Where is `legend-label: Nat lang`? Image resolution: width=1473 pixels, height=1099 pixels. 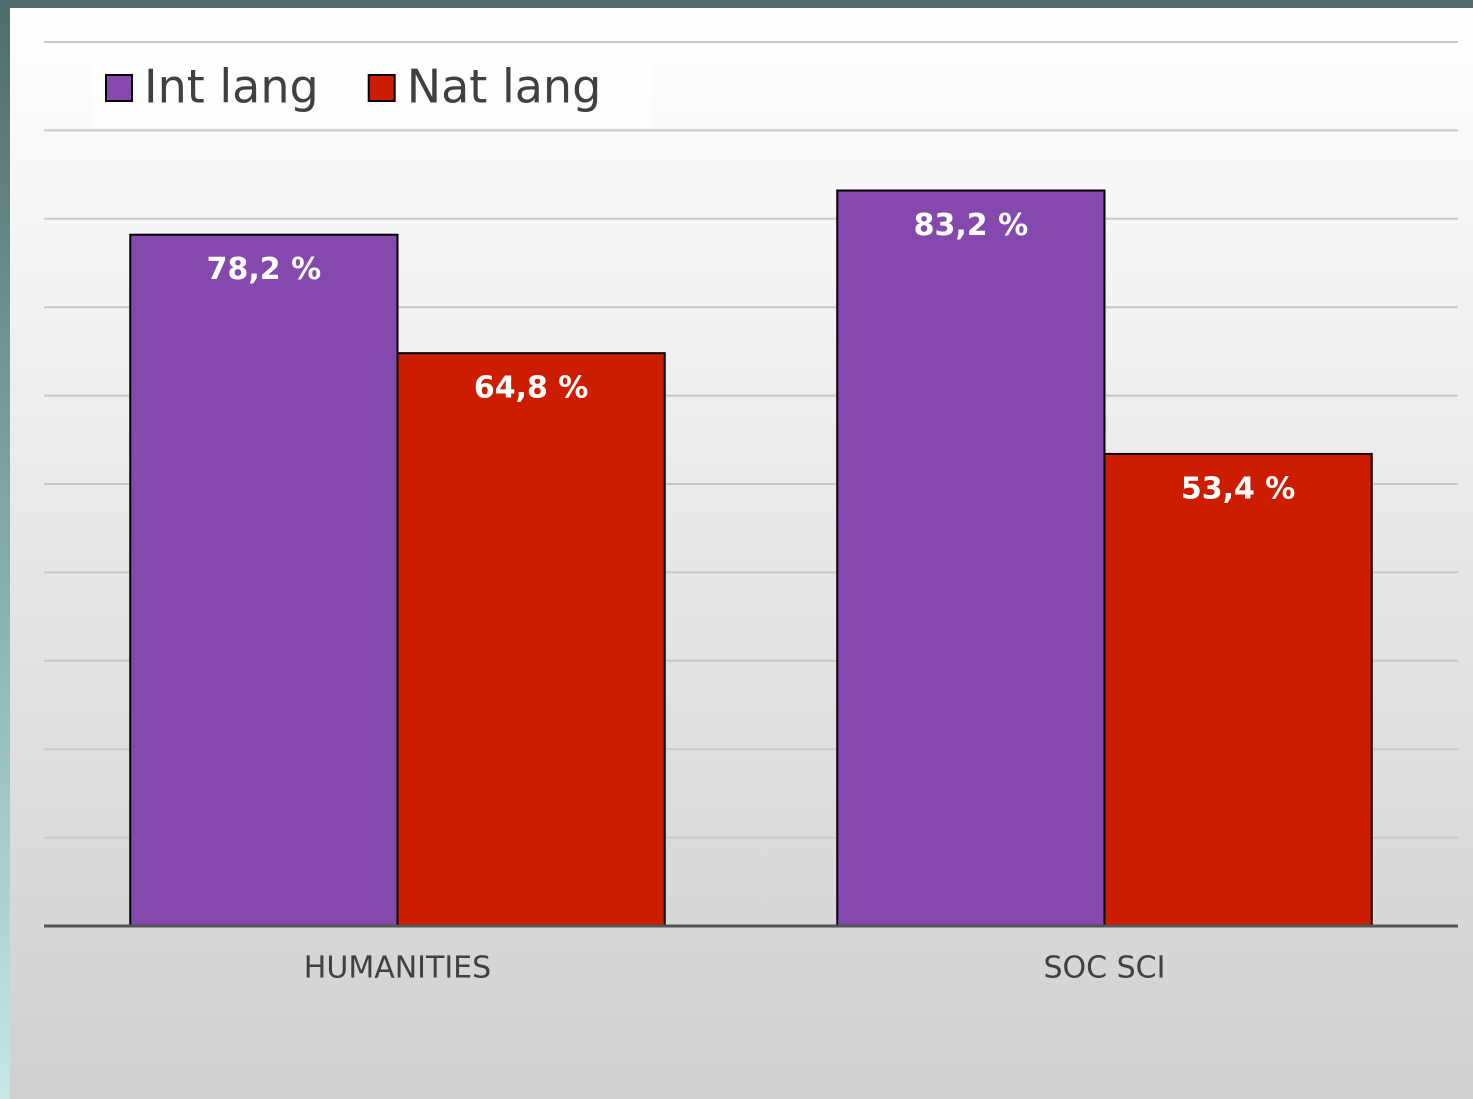 legend-label: Nat lang is located at coordinates (504, 87).